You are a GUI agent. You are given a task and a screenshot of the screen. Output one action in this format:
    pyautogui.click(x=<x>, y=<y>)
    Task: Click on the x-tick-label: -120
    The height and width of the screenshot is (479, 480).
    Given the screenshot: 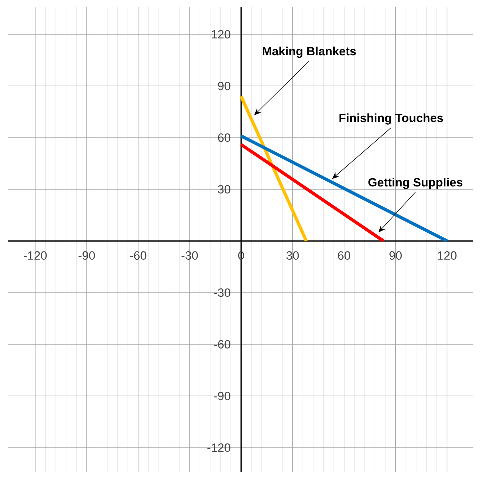 What is the action you would take?
    pyautogui.click(x=35, y=256)
    